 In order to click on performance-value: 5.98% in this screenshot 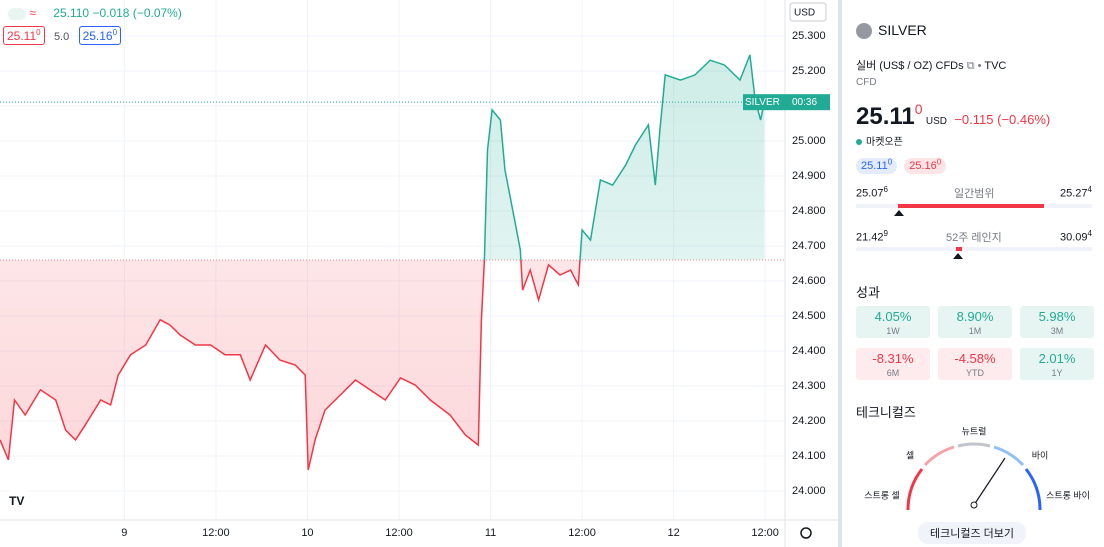, I will do `click(1057, 316)`.